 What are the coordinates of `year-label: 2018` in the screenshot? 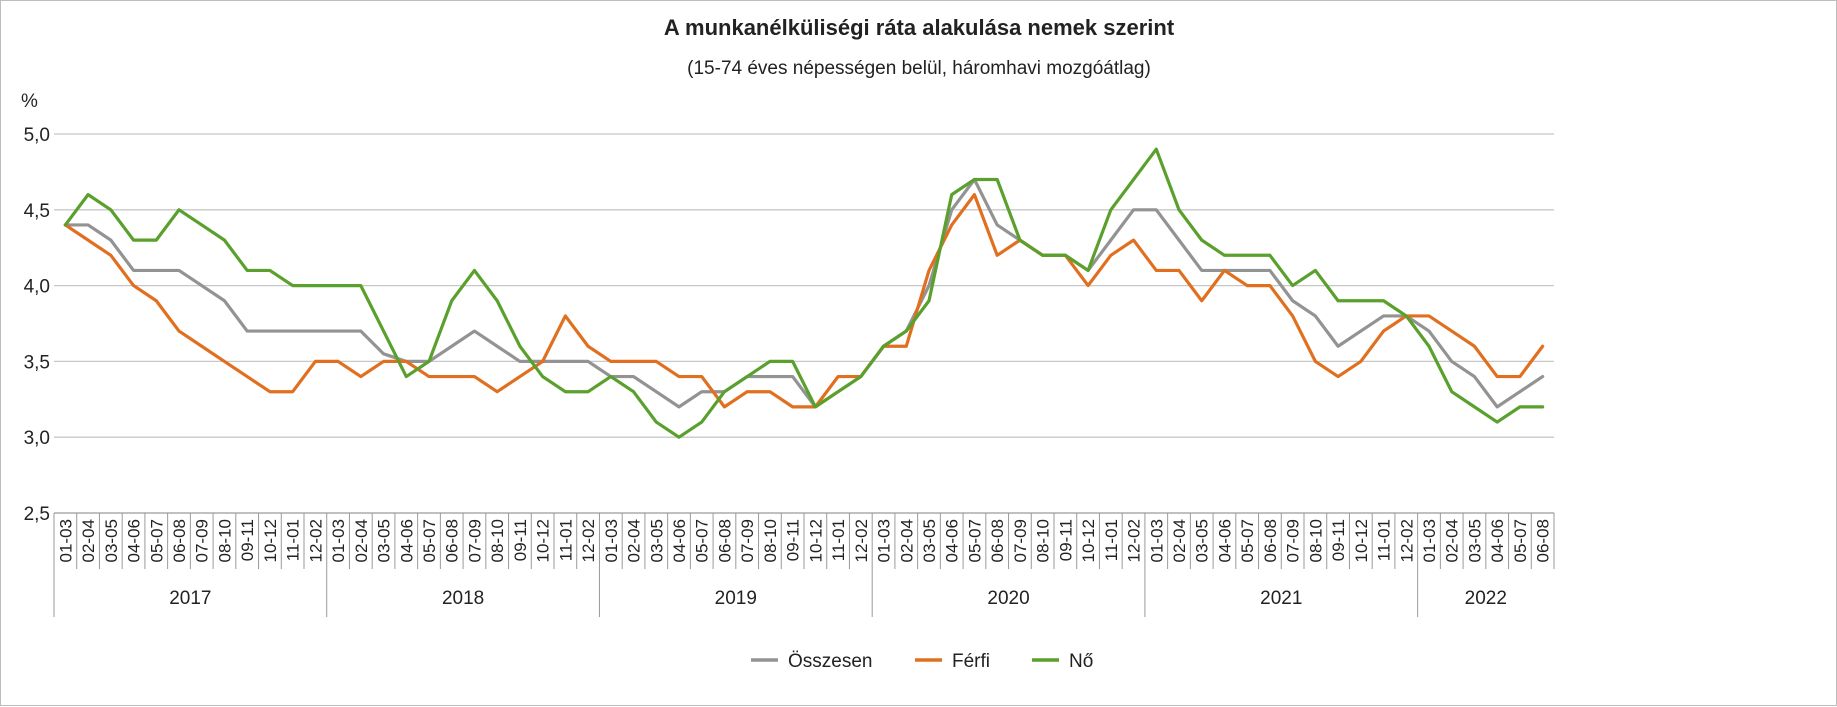 It's located at (463, 598).